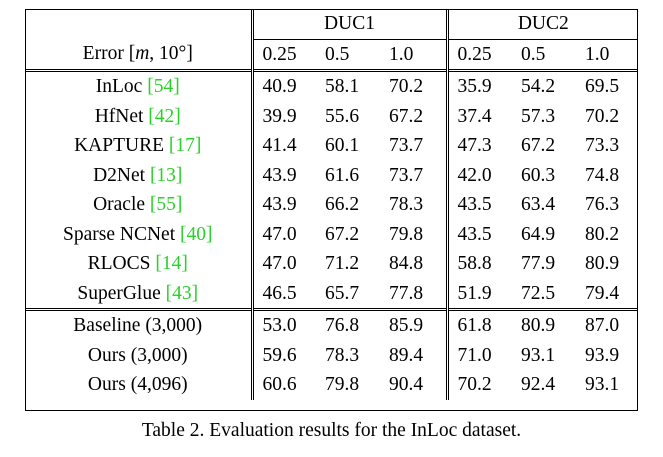 This screenshot has height=457, width=663. I want to click on value-cell: 71.2, so click(342, 263).